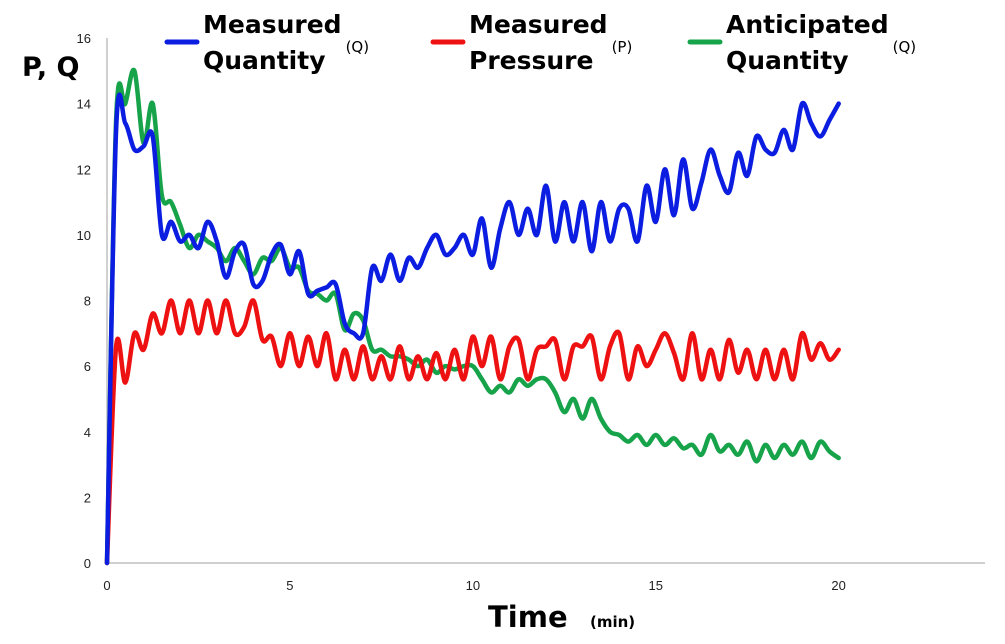  Describe the element at coordinates (622, 47) in the screenshot. I see `legend-symbol: (P)` at that location.